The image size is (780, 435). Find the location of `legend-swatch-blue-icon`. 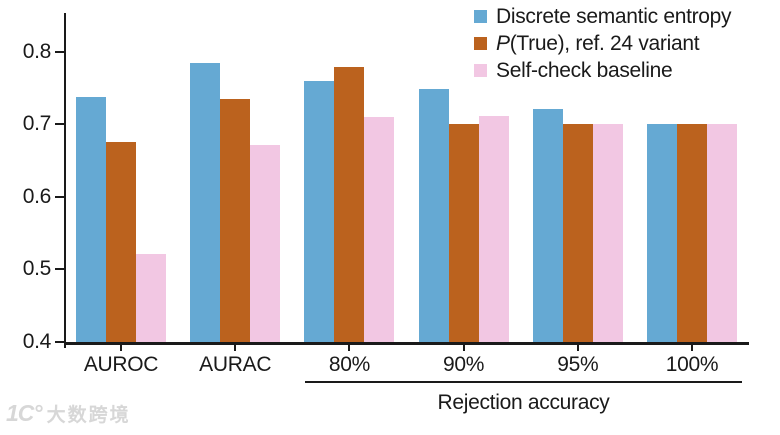

legend-swatch-blue-icon is located at coordinates (480, 16).